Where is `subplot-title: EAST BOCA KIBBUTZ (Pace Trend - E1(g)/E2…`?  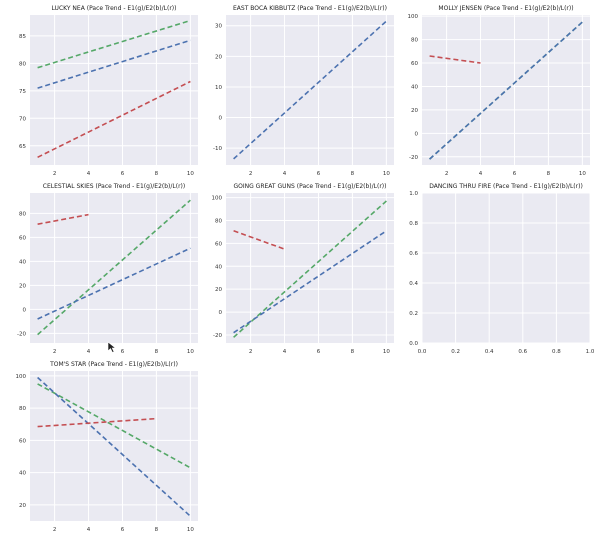 subplot-title: EAST BOCA KIBBUTZ (Pace Trend - E1(g)/E2… is located at coordinates (310, 8).